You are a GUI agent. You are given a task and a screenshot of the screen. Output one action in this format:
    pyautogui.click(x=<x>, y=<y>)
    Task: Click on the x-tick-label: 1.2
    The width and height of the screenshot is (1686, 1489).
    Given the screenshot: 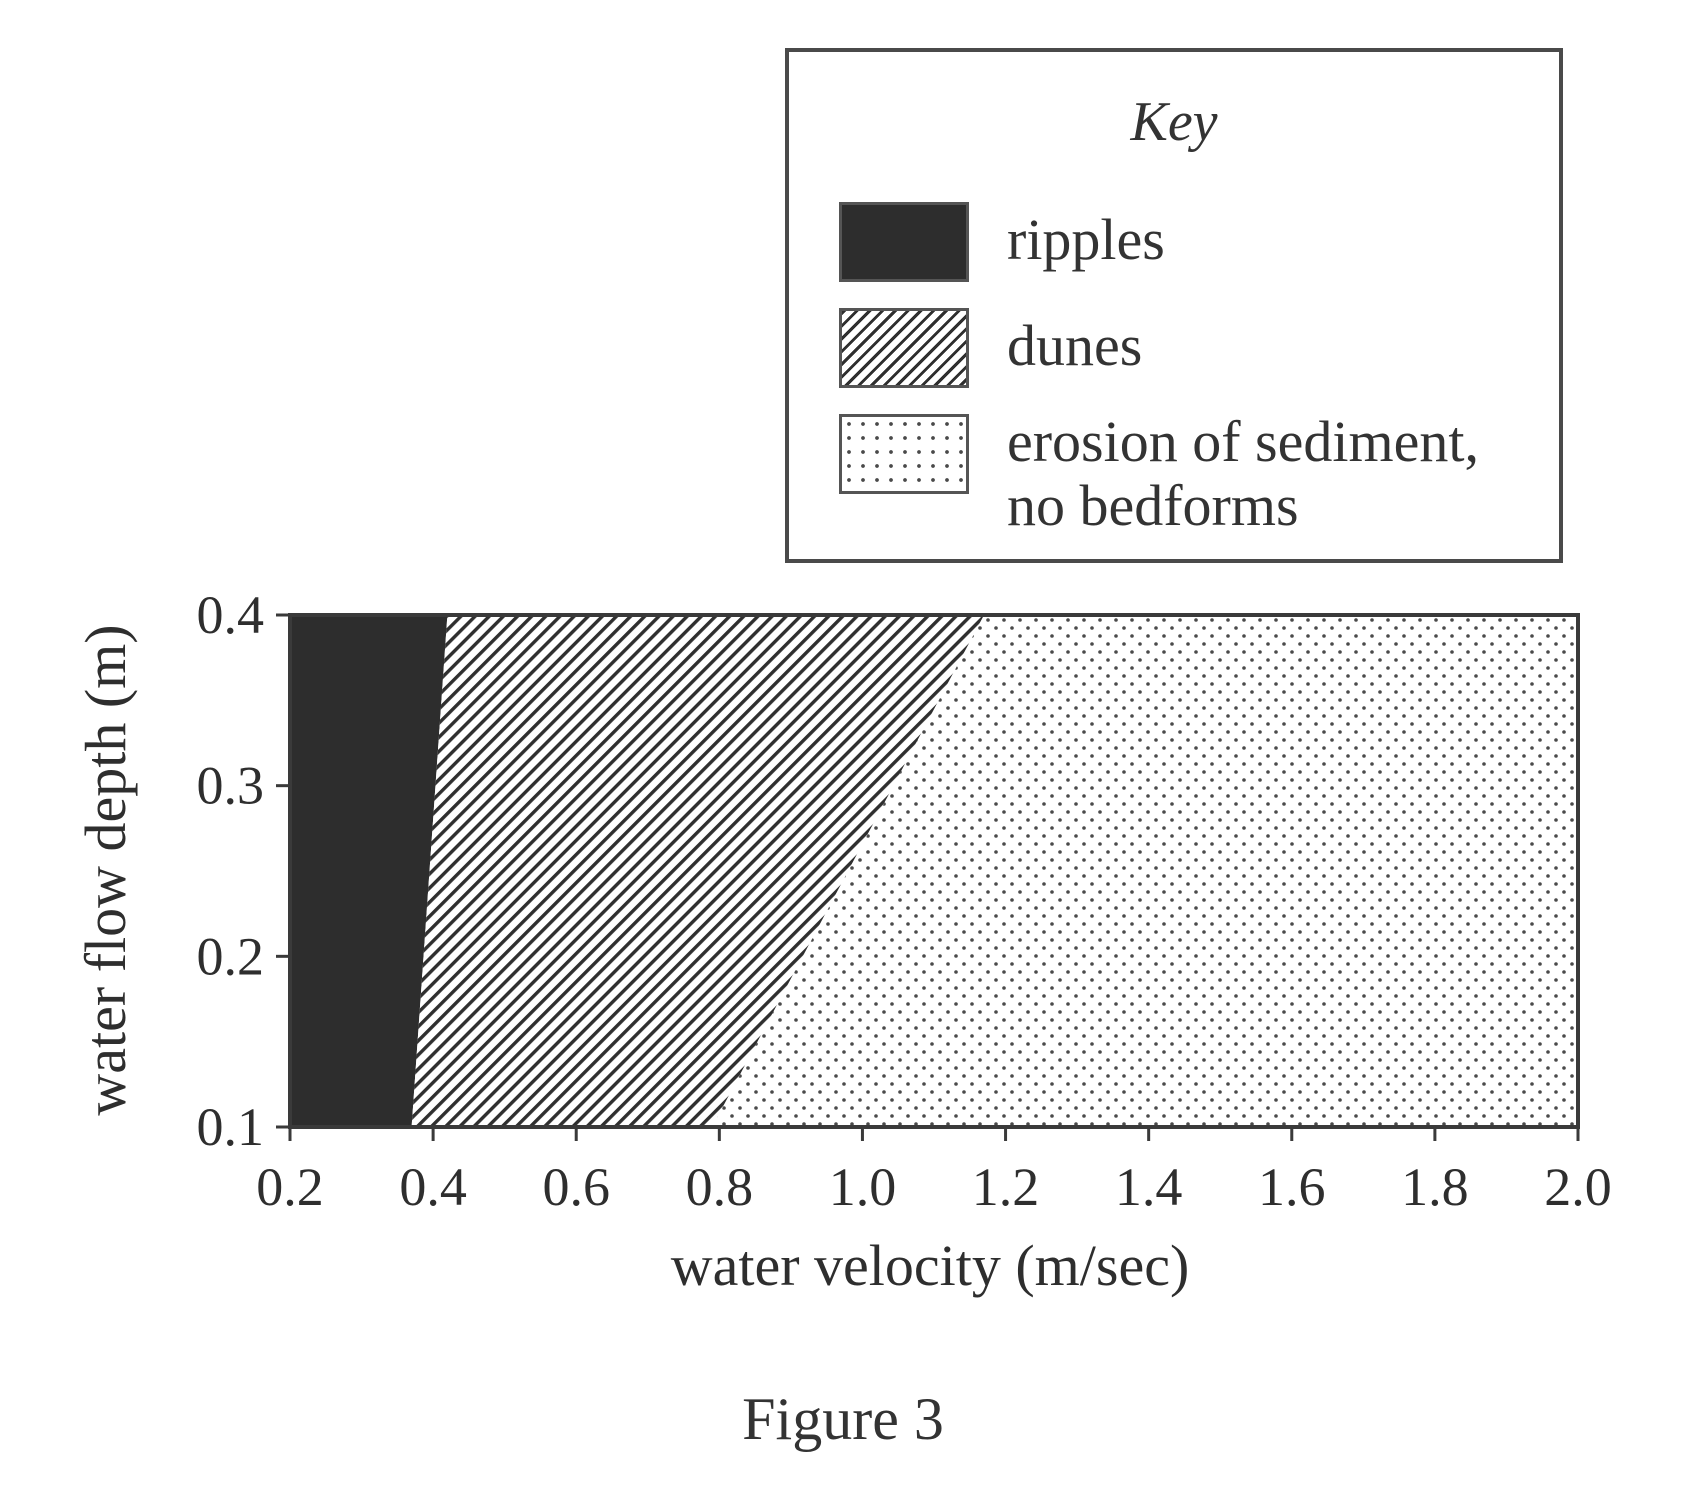 What is the action you would take?
    pyautogui.click(x=1006, y=1187)
    